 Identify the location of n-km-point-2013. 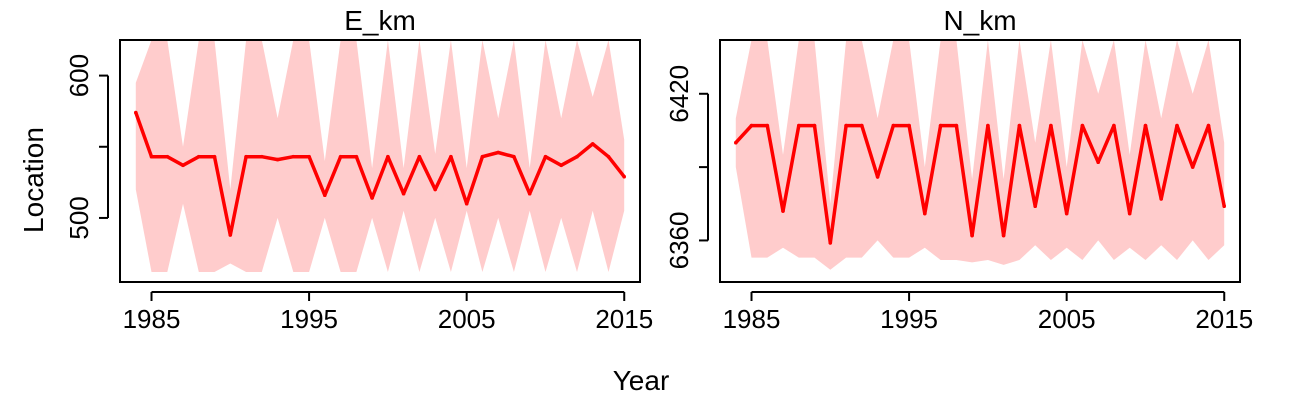
(1192, 167).